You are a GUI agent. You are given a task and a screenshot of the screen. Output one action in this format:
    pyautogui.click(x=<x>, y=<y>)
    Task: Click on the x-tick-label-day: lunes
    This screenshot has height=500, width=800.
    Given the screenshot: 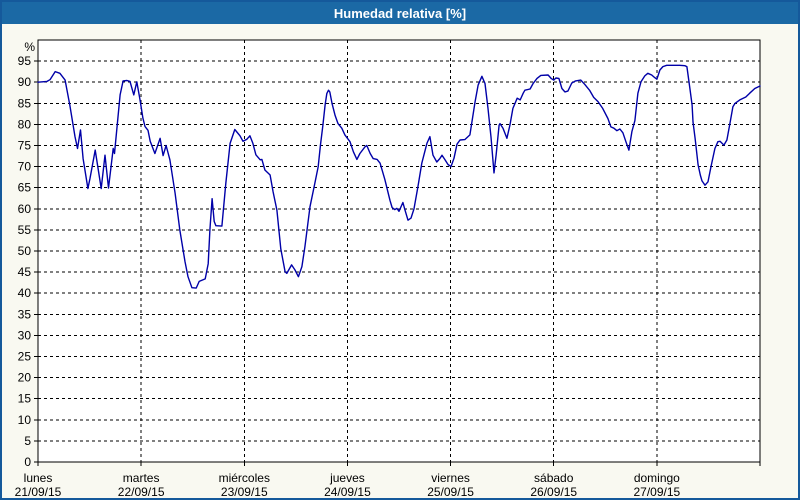 What is the action you would take?
    pyautogui.click(x=38, y=478)
    